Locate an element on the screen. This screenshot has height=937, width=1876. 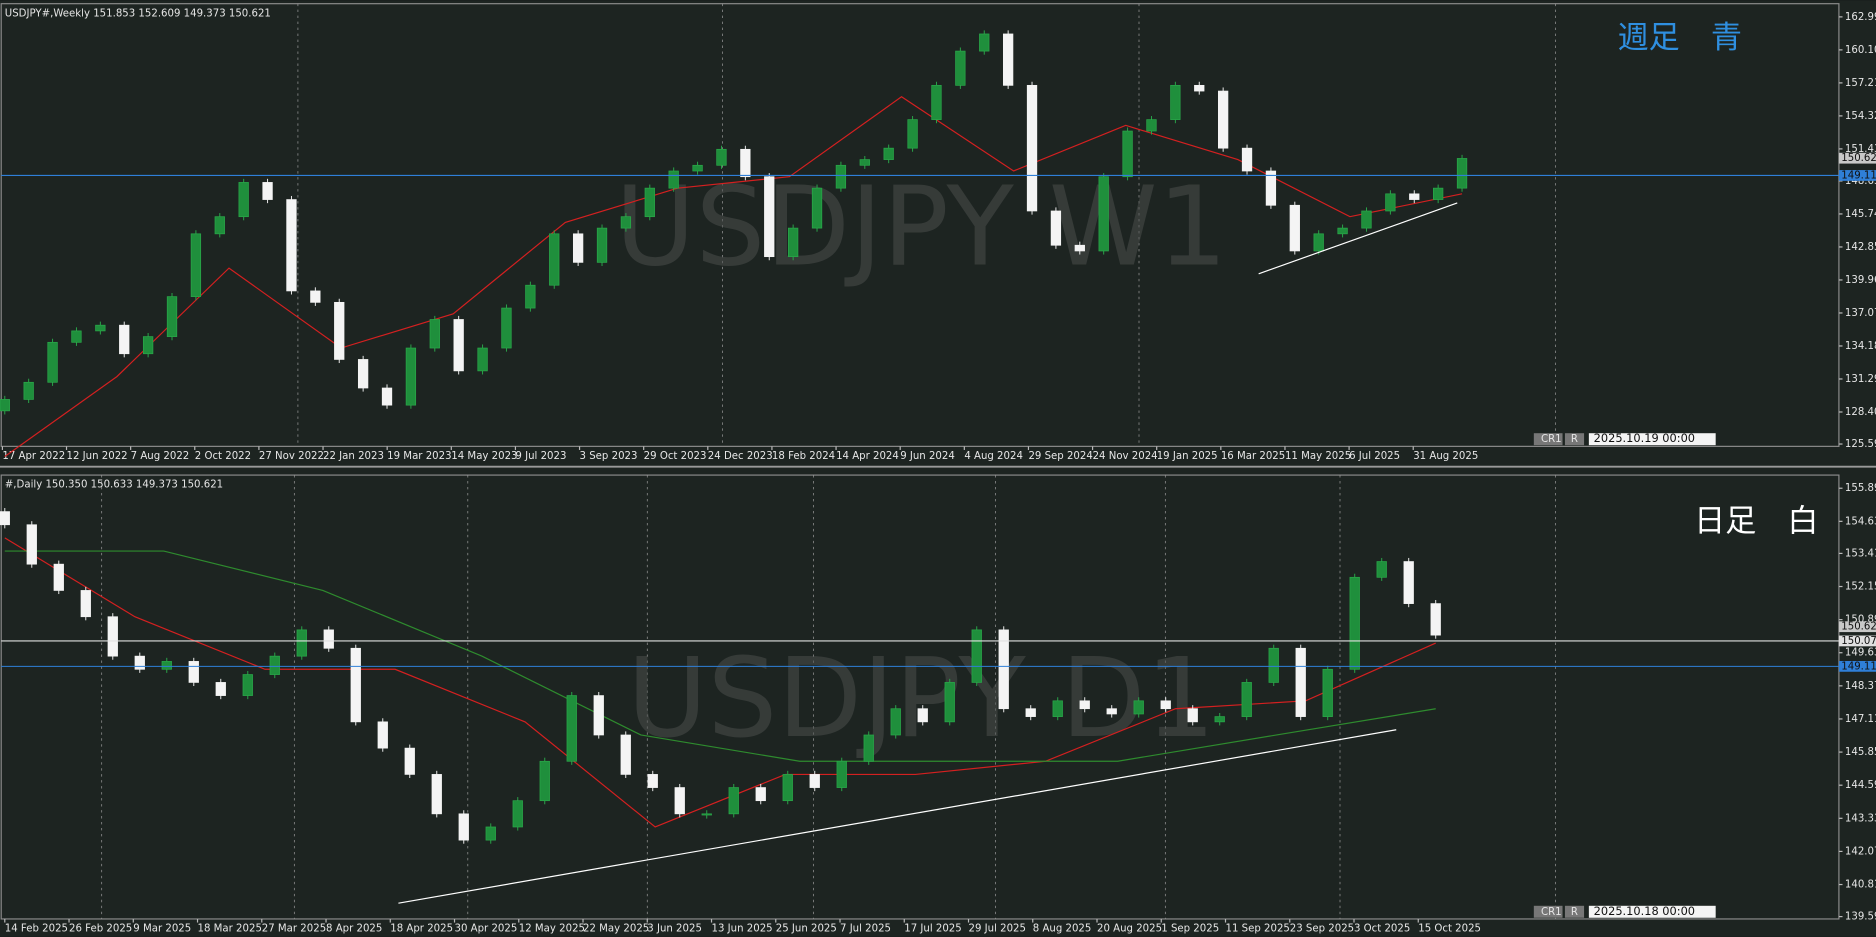
x-tick-label: 19 Mar 2023 is located at coordinates (419, 456).